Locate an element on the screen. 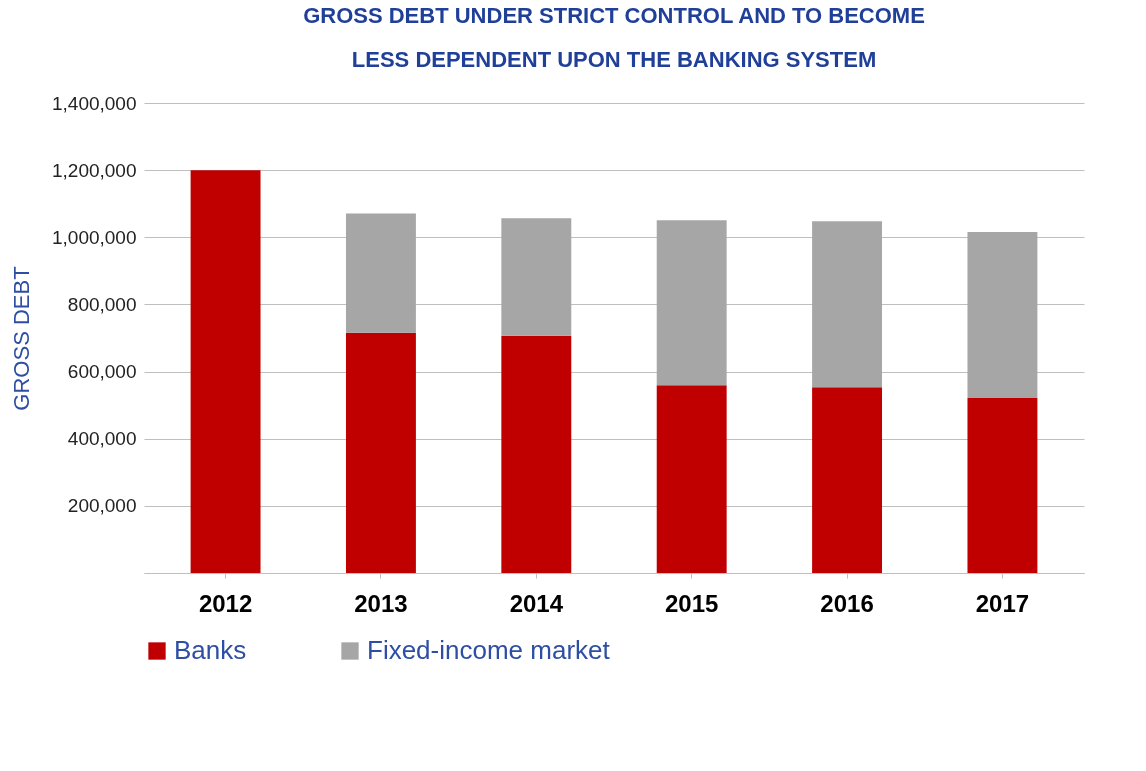 This screenshot has height=771, width=1146. legend-label: Fixed-income market is located at coordinates (489, 650).